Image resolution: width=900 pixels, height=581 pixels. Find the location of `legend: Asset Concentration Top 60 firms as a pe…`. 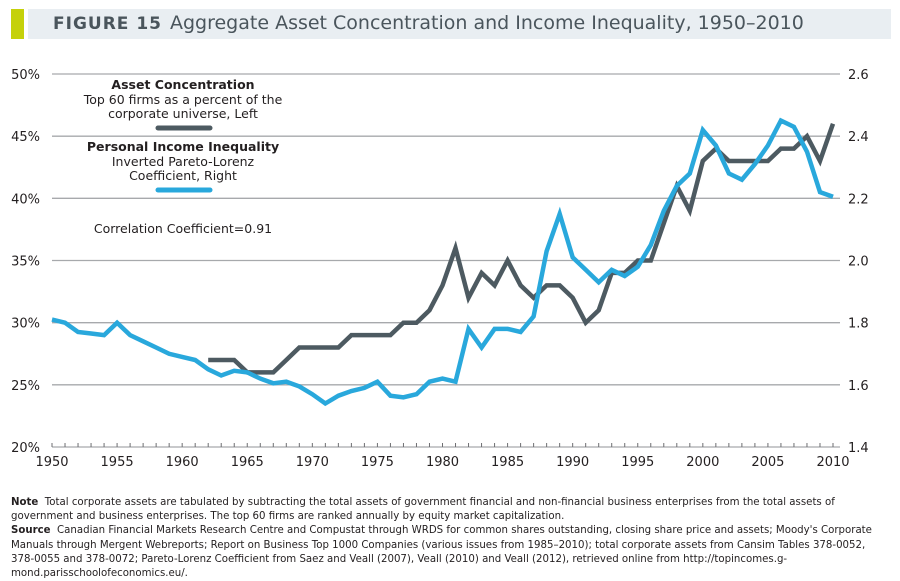

legend: Asset Concentration Top 60 firms as a pe… is located at coordinates (183, 156).